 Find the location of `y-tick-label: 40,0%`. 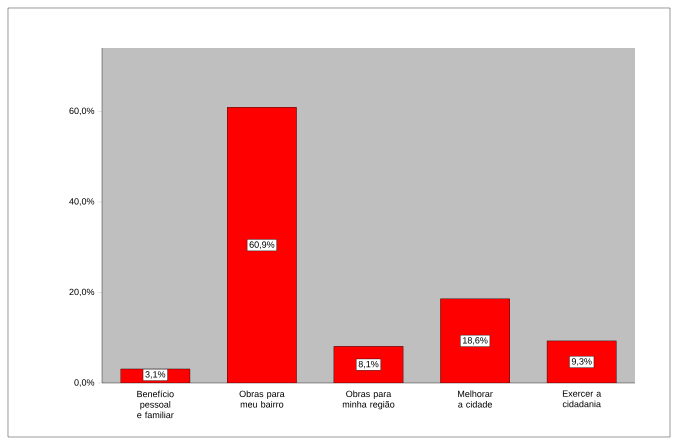

y-tick-label: 40,0% is located at coordinates (81, 202).